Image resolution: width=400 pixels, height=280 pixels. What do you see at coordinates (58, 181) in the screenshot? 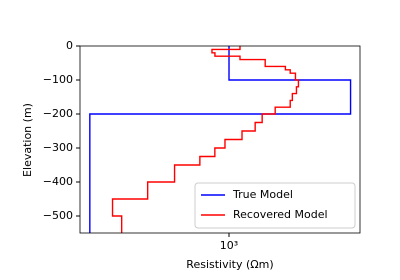
I see `y-tick-label: −400` at bounding box center [58, 181].